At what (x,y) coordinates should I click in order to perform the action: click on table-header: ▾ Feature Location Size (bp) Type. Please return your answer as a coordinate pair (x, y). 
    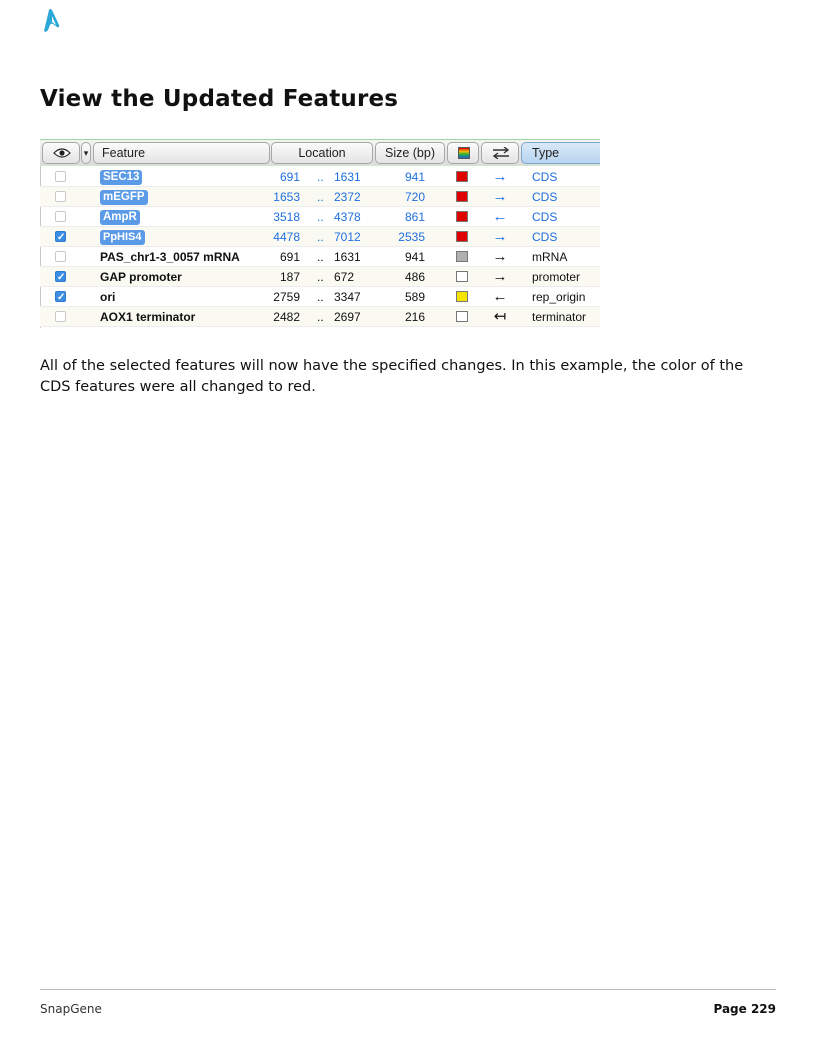
    Looking at the image, I should click on (320, 152).